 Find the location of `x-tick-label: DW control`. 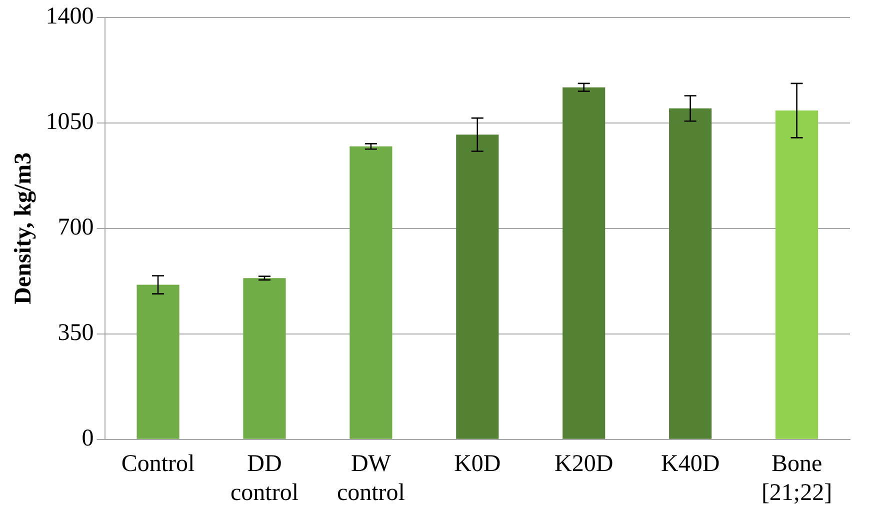

x-tick-label: DW control is located at coordinates (371, 478).